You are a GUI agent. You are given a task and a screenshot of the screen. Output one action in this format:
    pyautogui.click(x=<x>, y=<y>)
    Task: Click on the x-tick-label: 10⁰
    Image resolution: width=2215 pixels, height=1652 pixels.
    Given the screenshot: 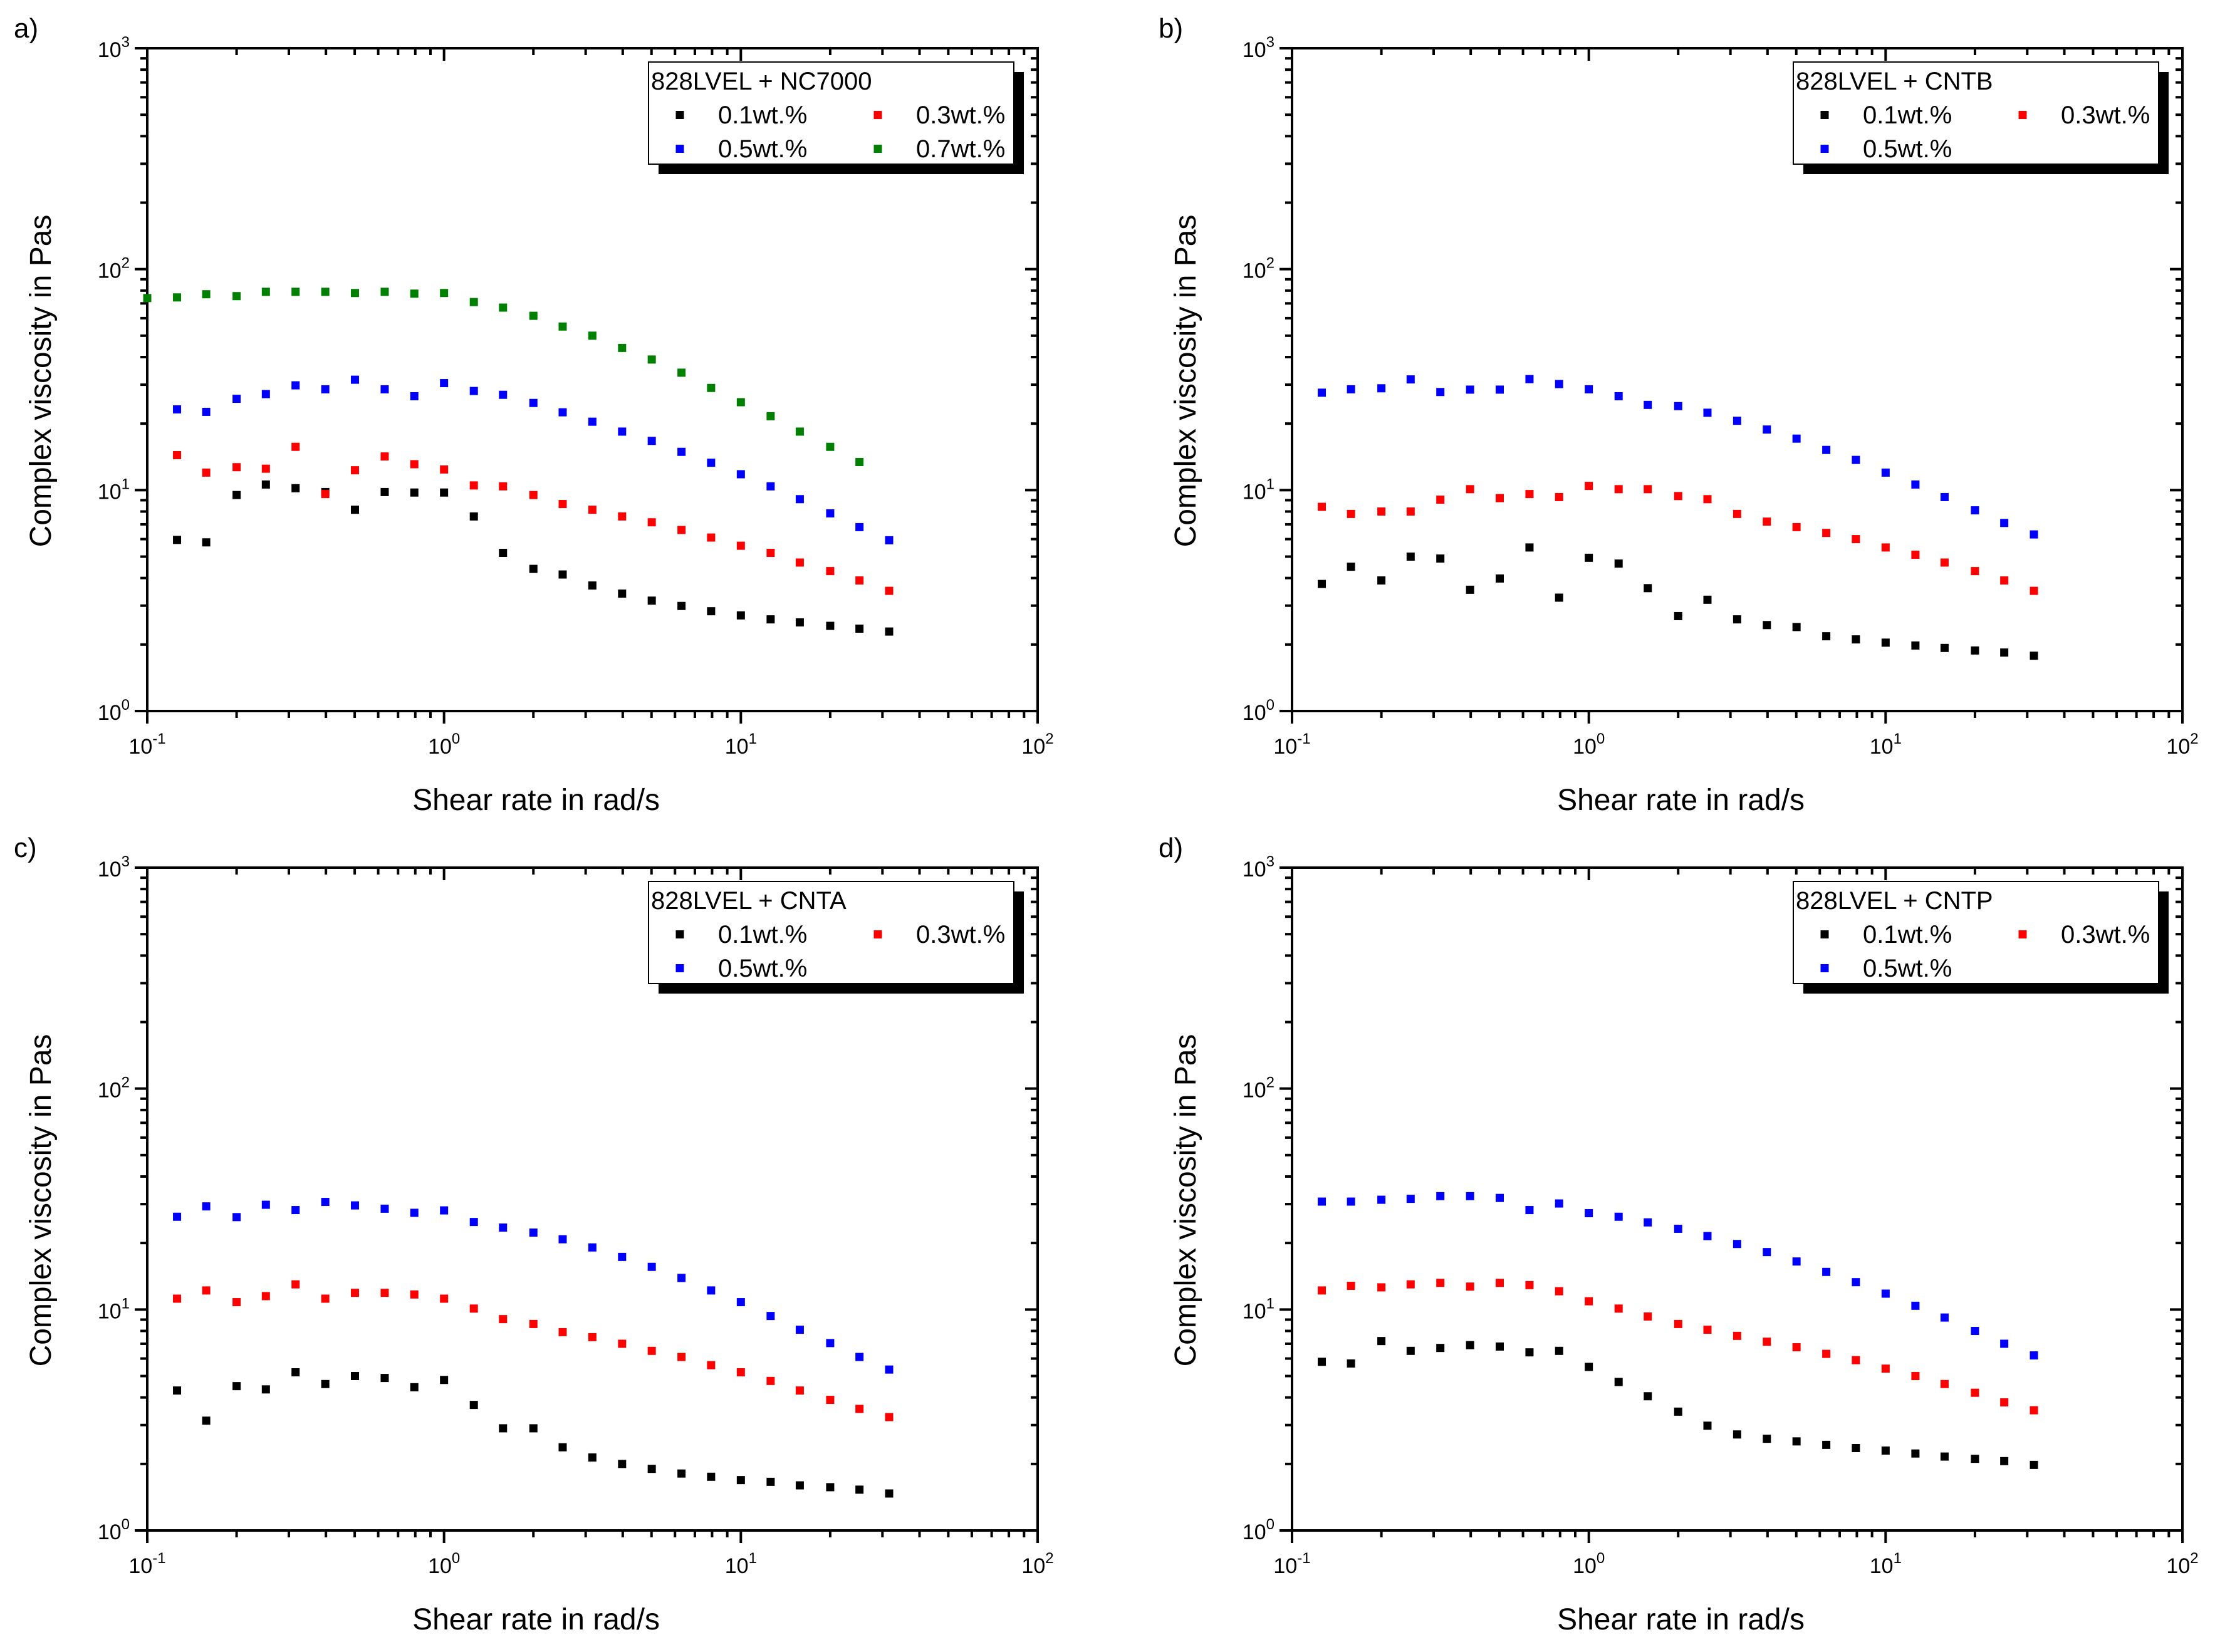 What is the action you would take?
    pyautogui.click(x=444, y=1564)
    